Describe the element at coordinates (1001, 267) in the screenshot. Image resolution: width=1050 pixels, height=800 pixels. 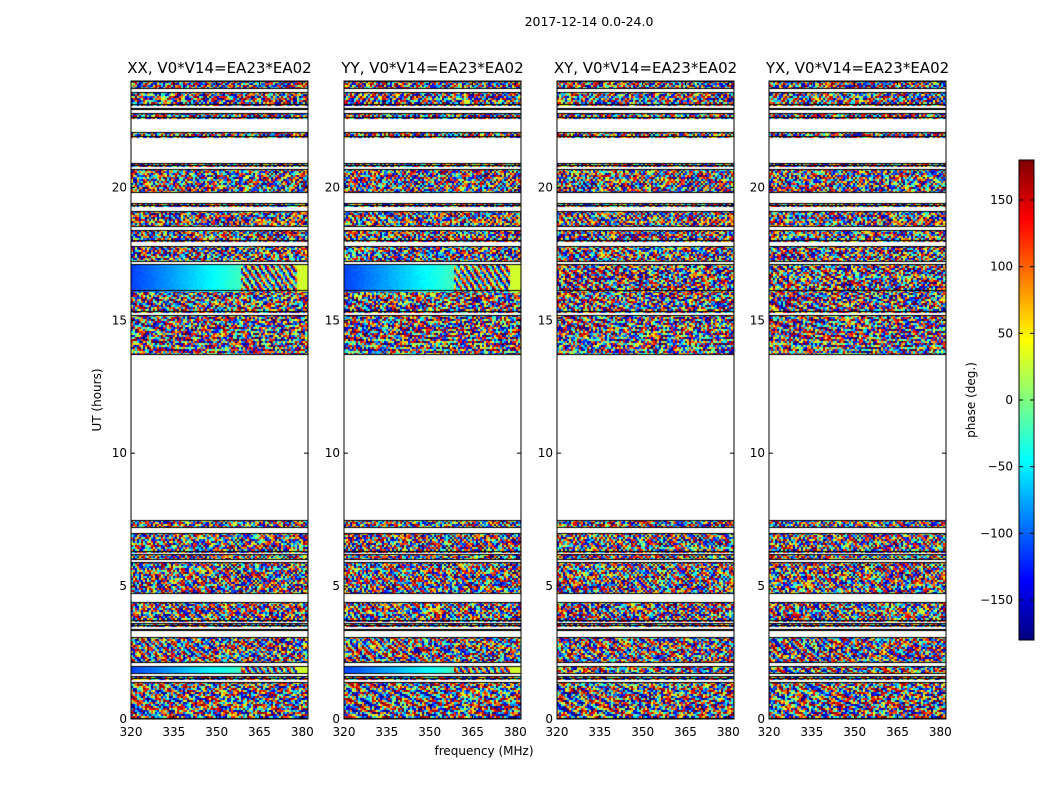
I see `colorbar-tick-label: 100` at that location.